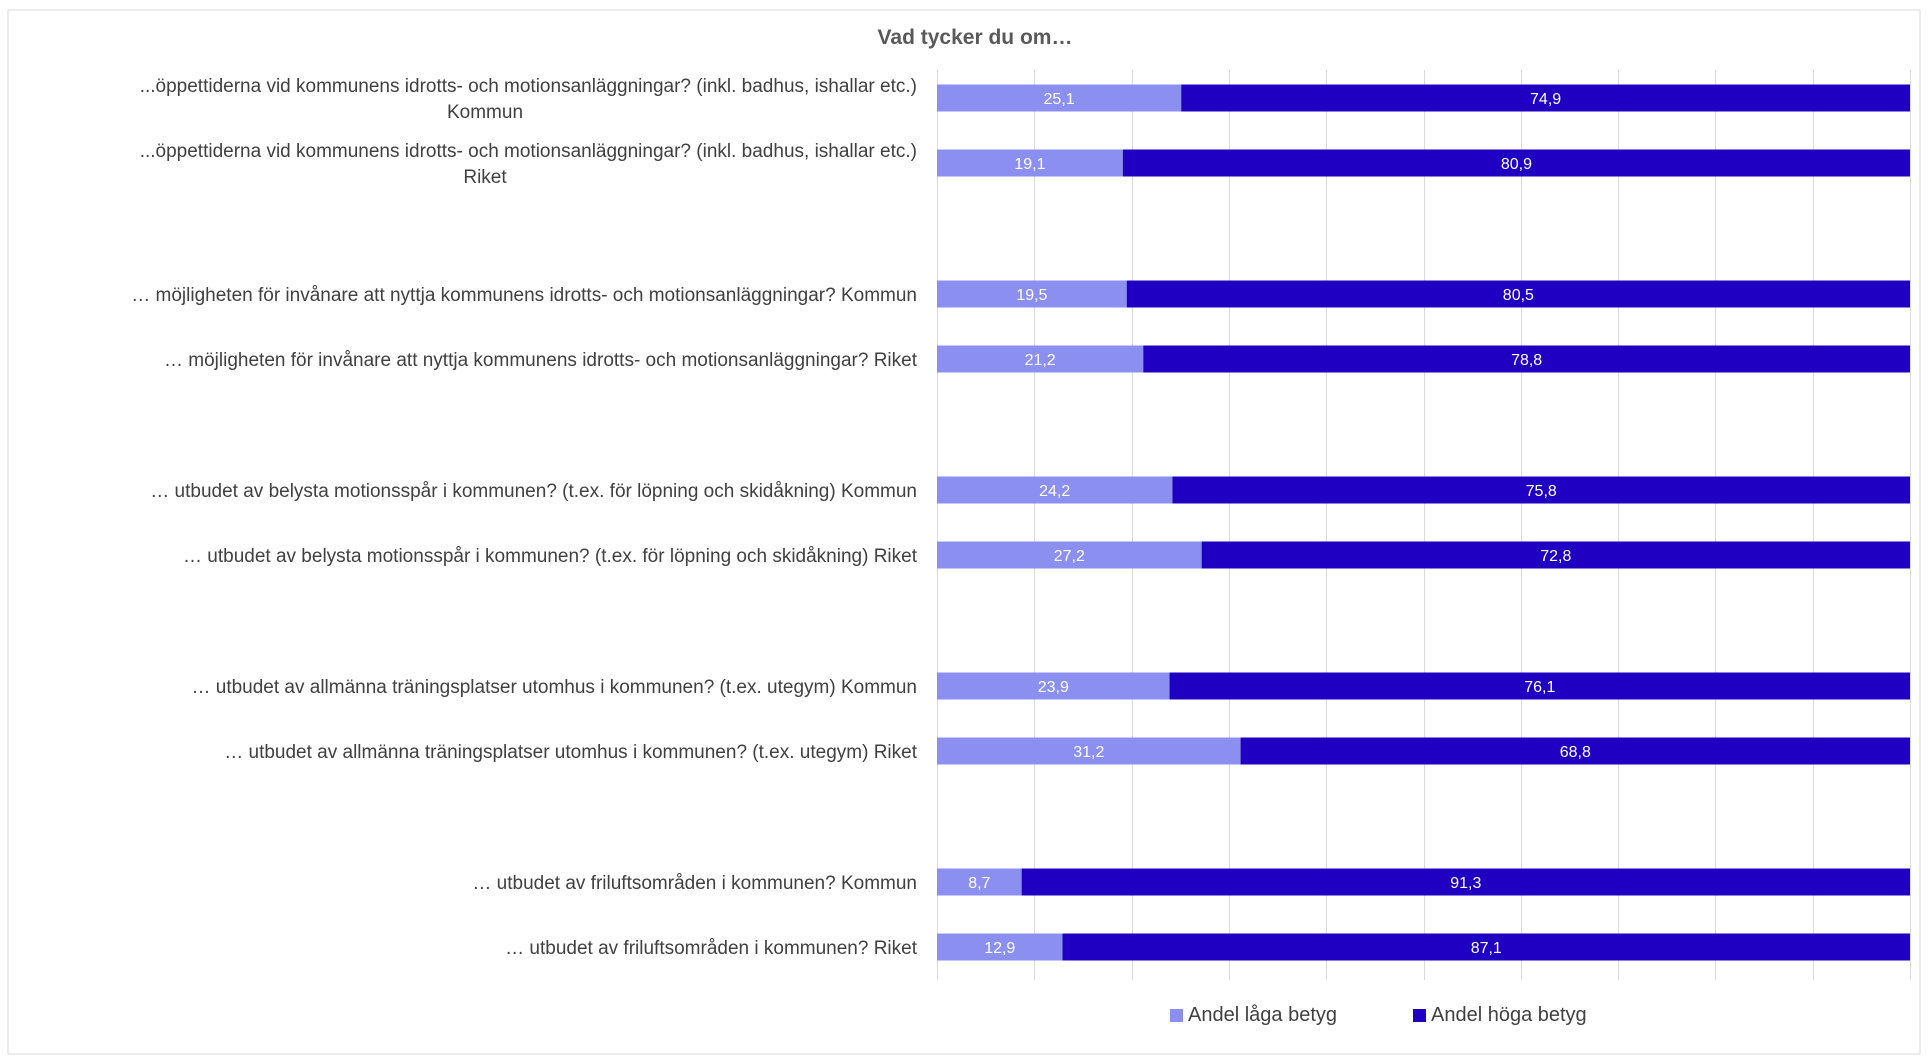 The height and width of the screenshot is (1057, 1928). Describe the element at coordinates (1262, 1015) in the screenshot. I see `legend-label: Andel låga betyg` at that location.